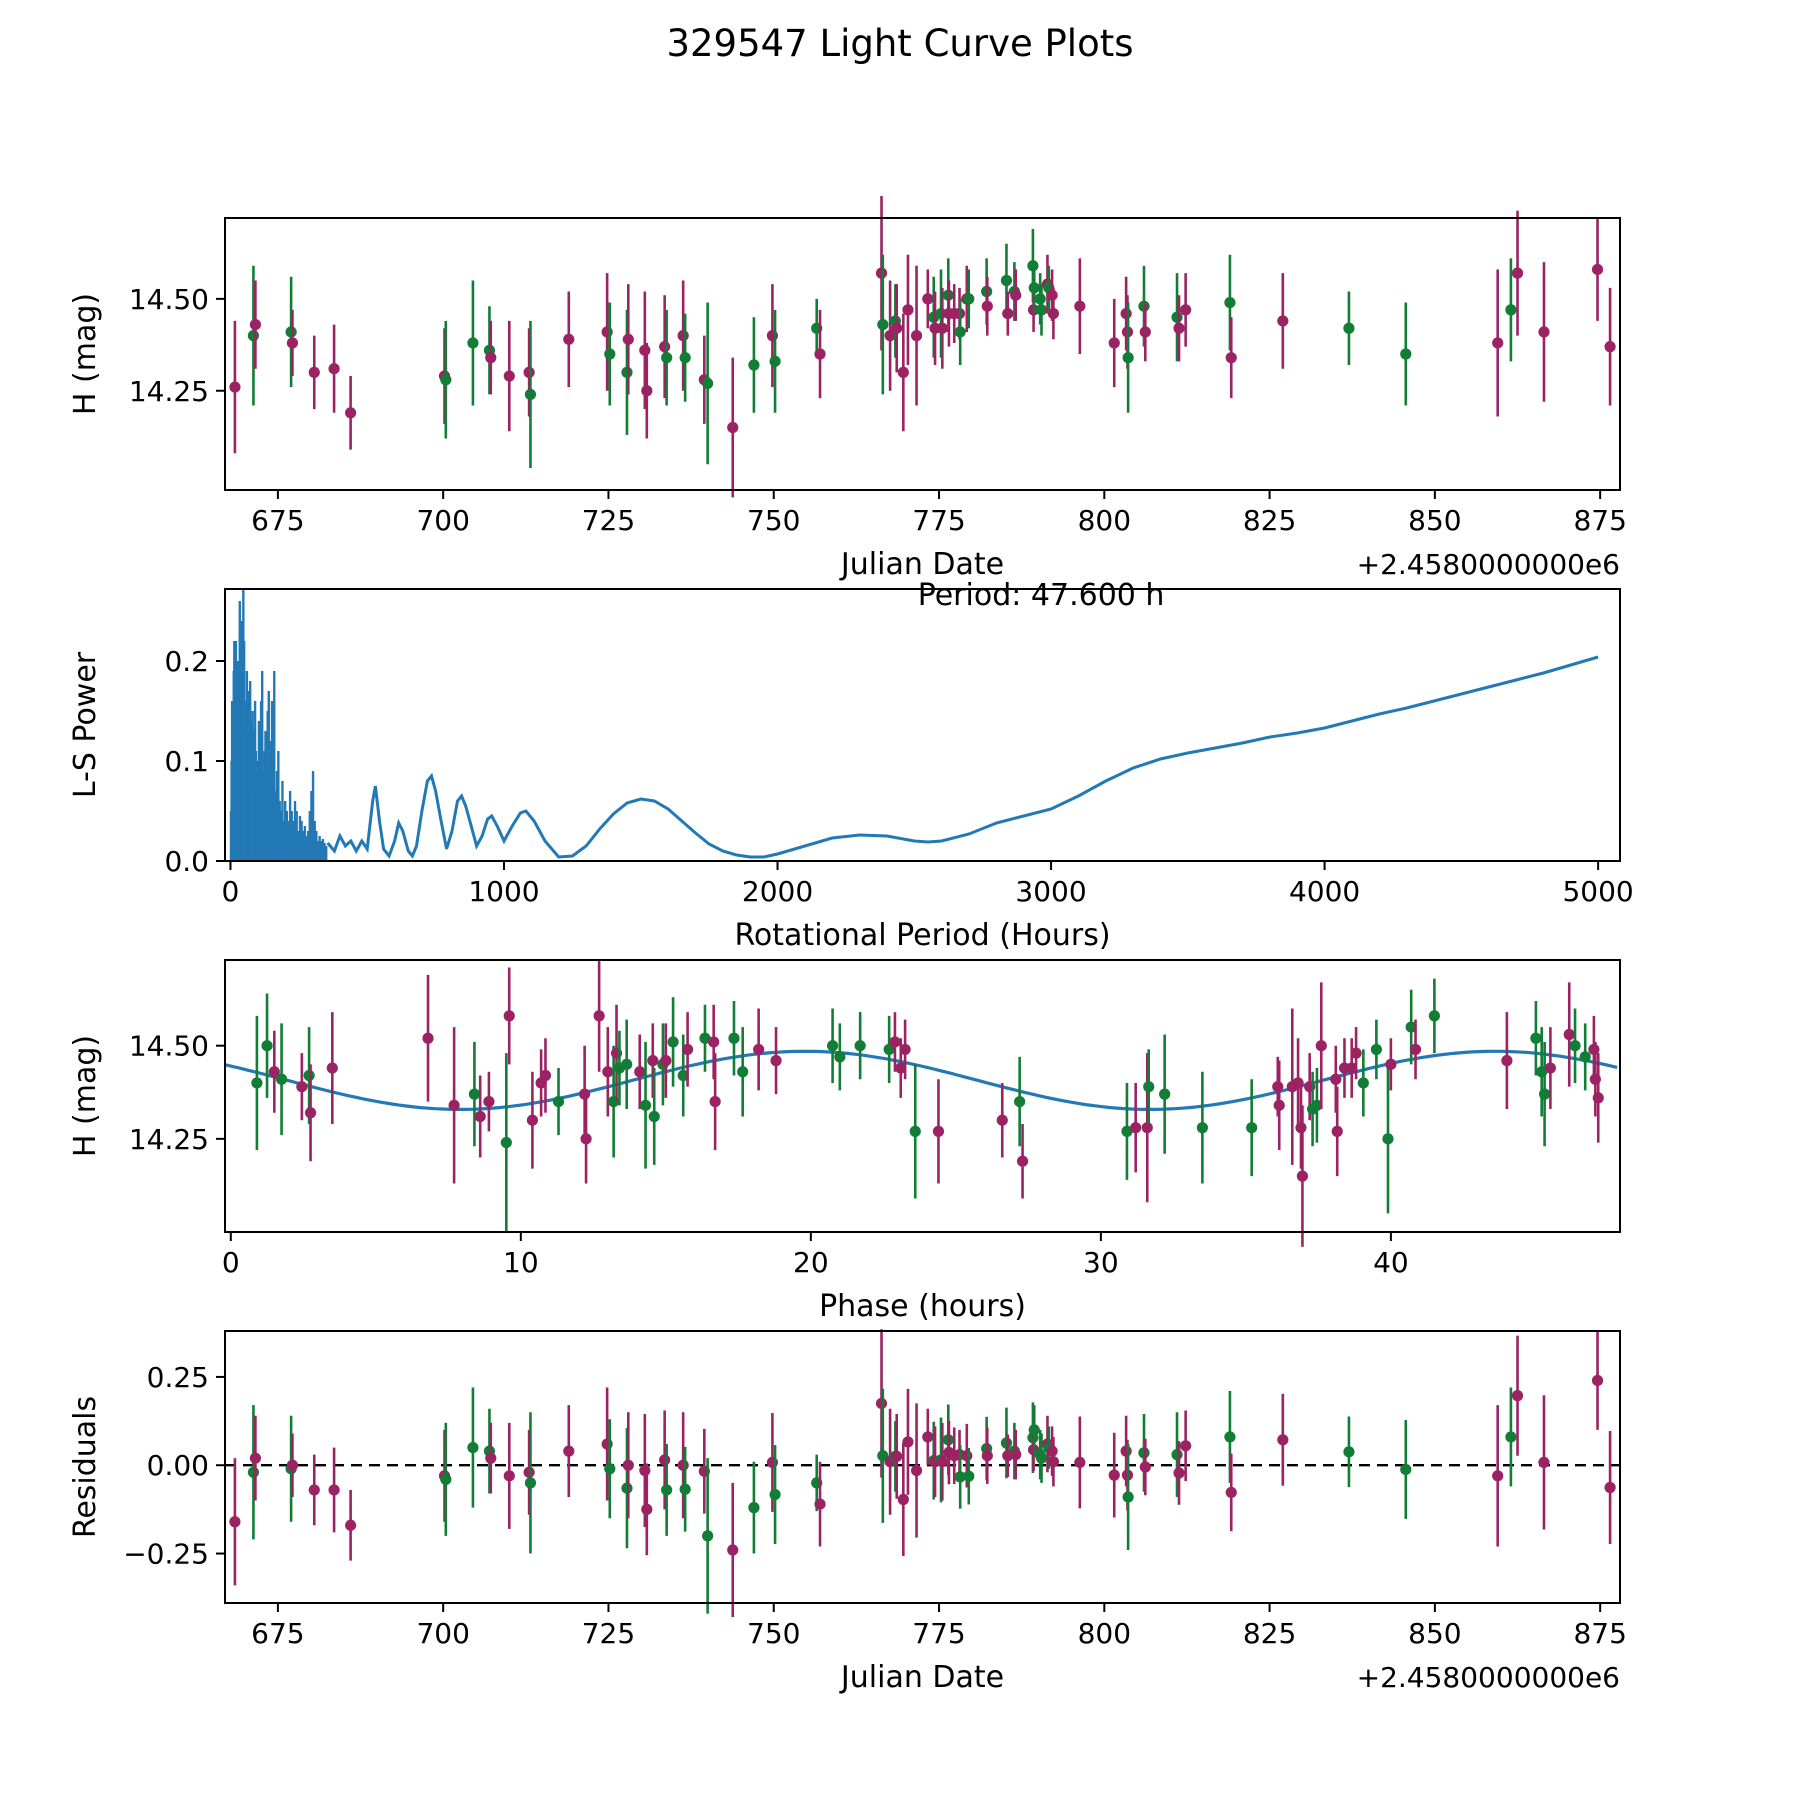 The width and height of the screenshot is (1800, 1804). Describe the element at coordinates (777, 891) in the screenshot. I see `periodogram-x-tick-label: 2000` at that location.